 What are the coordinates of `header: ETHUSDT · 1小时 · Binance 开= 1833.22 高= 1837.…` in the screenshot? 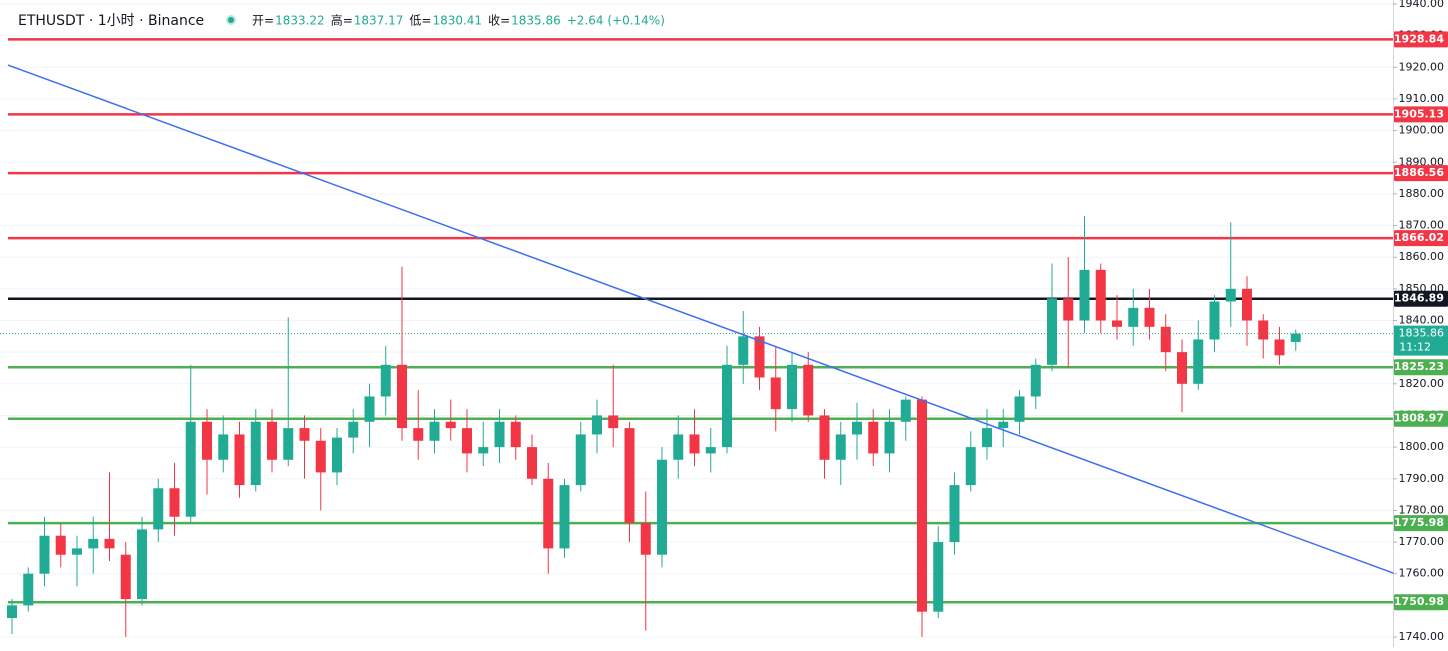 It's located at (332, 20).